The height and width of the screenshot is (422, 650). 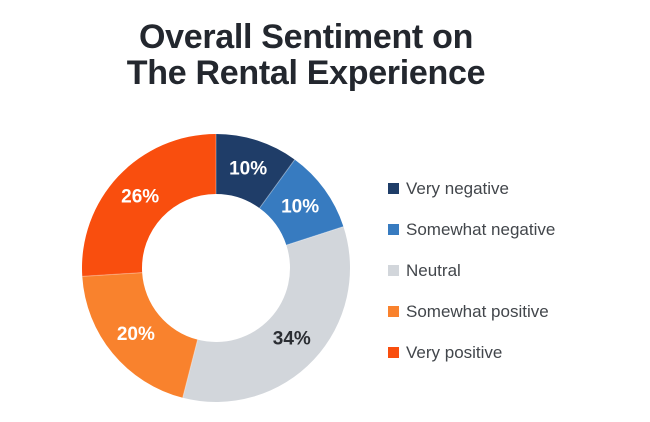 What do you see at coordinates (433, 270) in the screenshot?
I see `legend-label: Neutral` at bounding box center [433, 270].